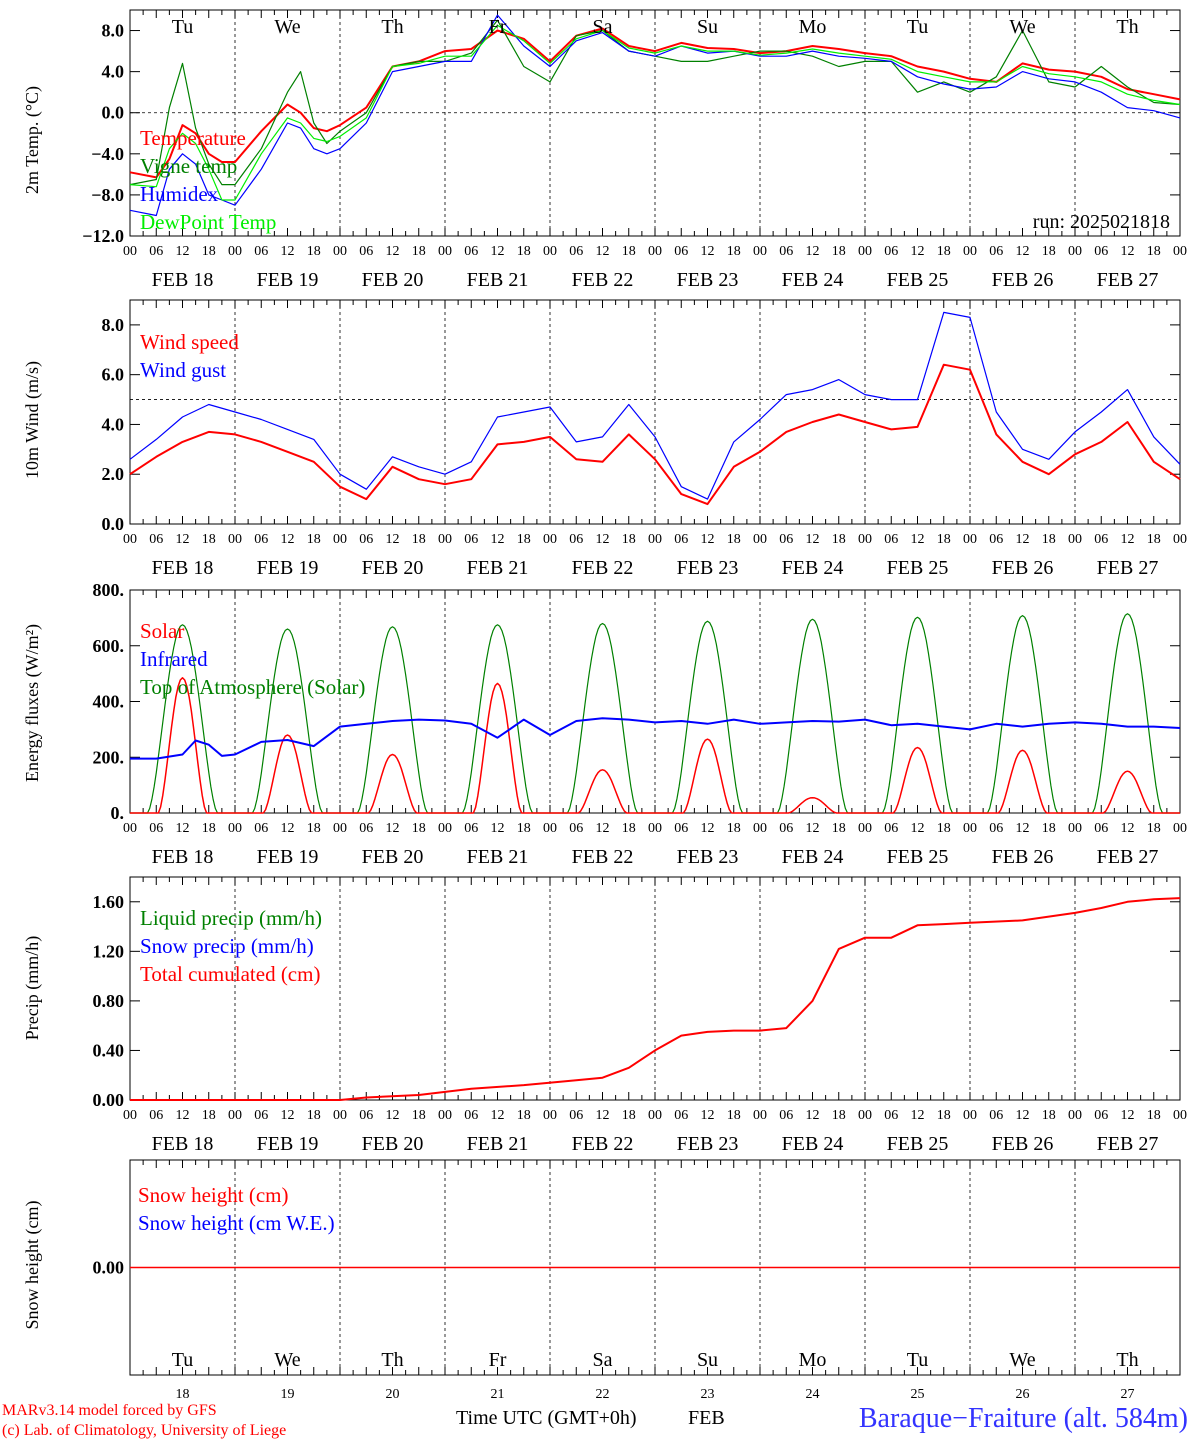  I want to click on date-label: FEB 18, so click(183, 857).